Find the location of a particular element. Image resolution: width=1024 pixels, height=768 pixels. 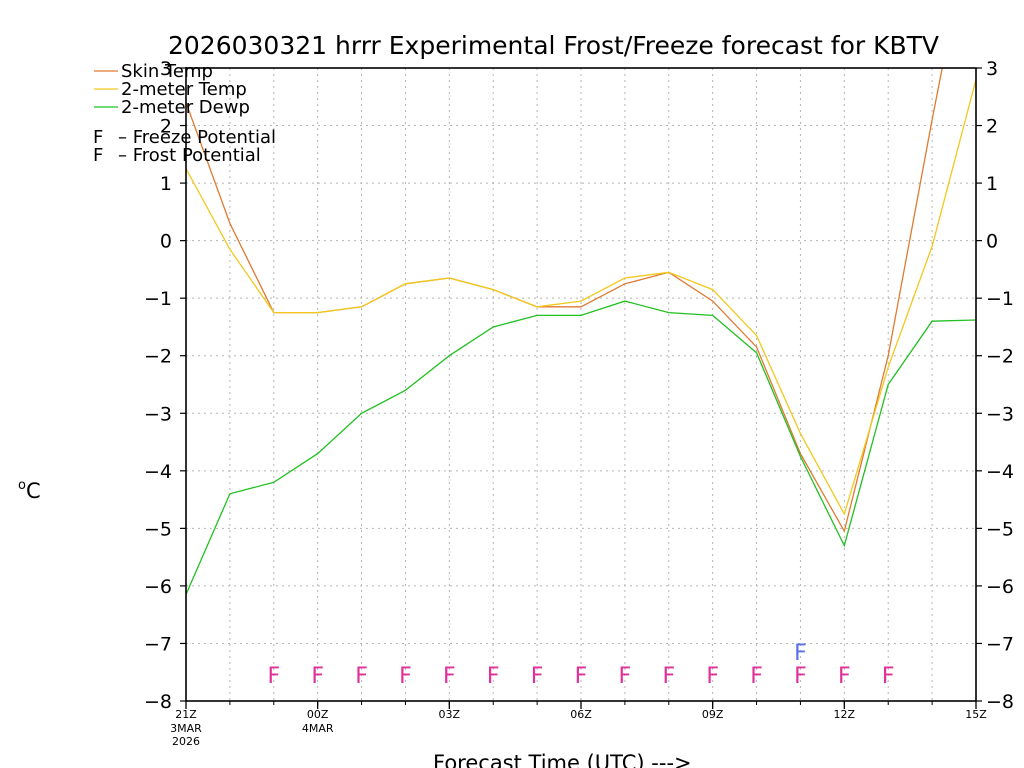

y-tick-label-right: −8 is located at coordinates (1000, 702).